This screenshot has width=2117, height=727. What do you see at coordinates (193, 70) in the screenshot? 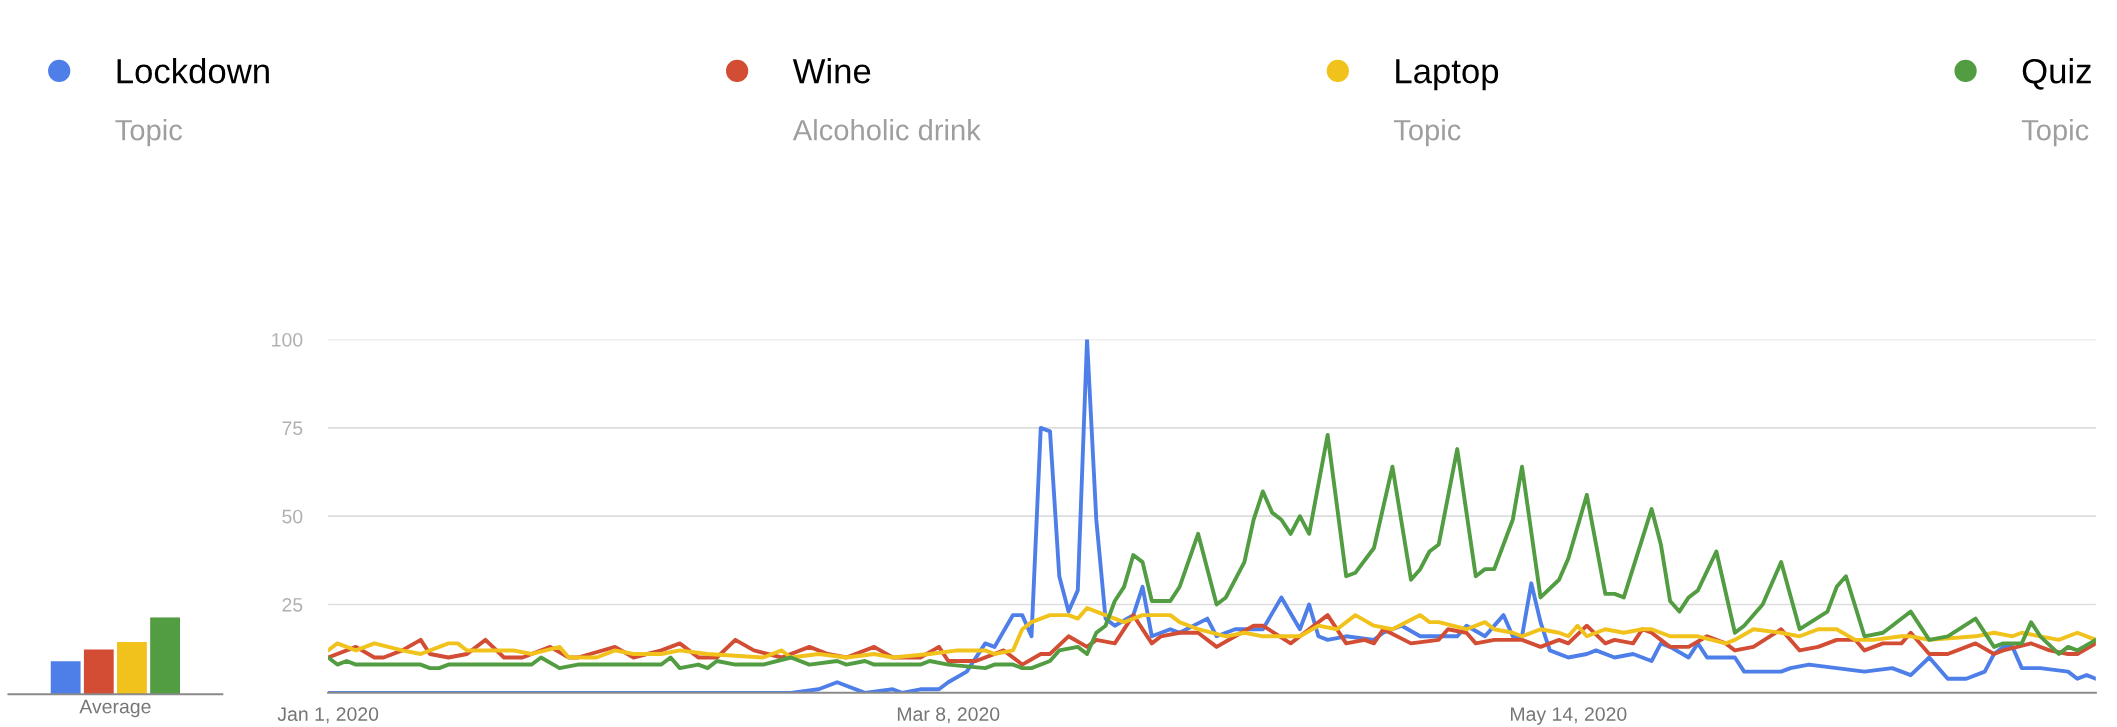
I see `legend-label: Lockdown` at bounding box center [193, 70].